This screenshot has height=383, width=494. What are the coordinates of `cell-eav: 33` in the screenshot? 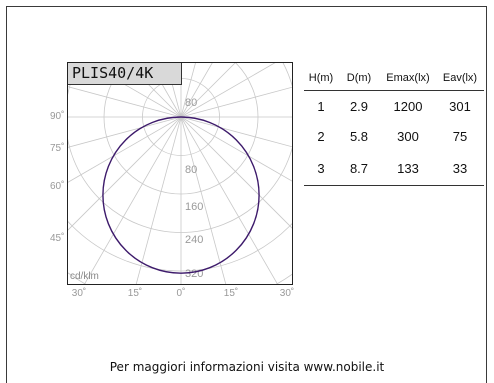 It's located at (460, 168).